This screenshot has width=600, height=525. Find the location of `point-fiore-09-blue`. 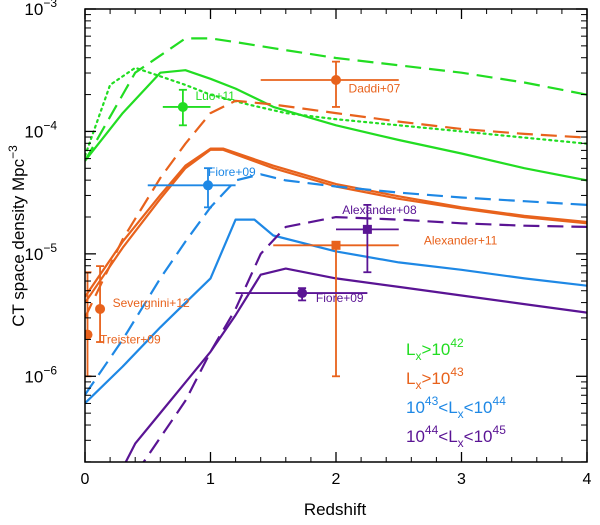

point-fiore-09-blue is located at coordinates (191, 188).